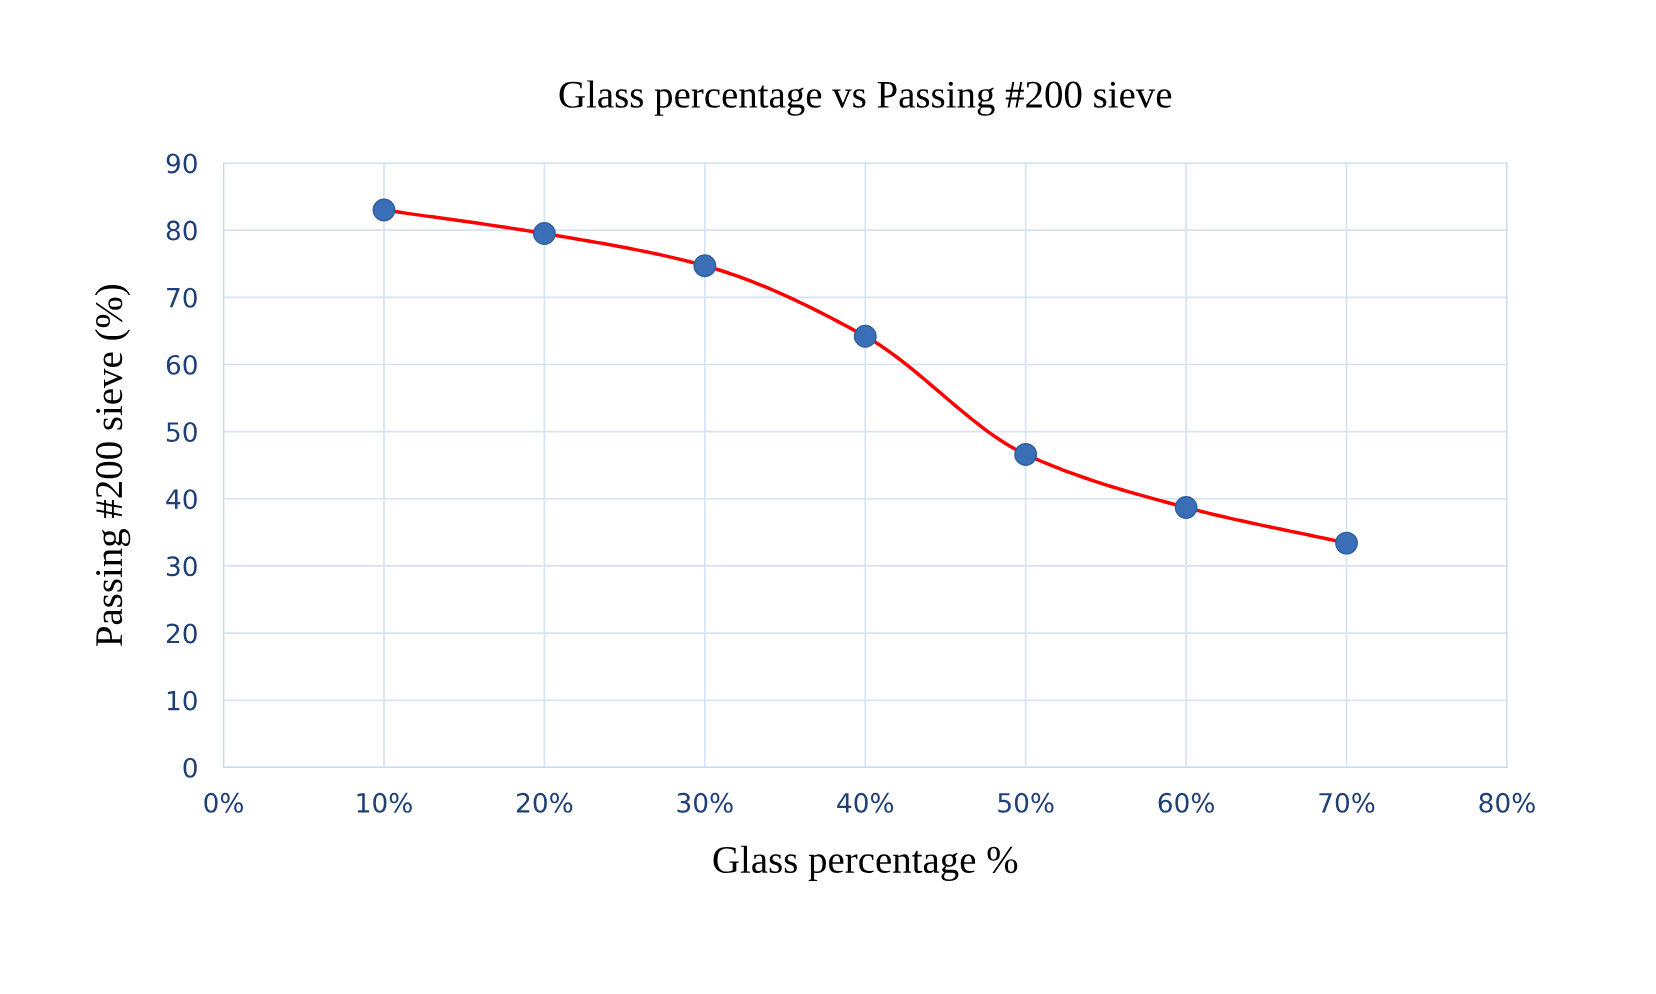  Describe the element at coordinates (182, 700) in the screenshot. I see `y-tick-label: 10` at that location.